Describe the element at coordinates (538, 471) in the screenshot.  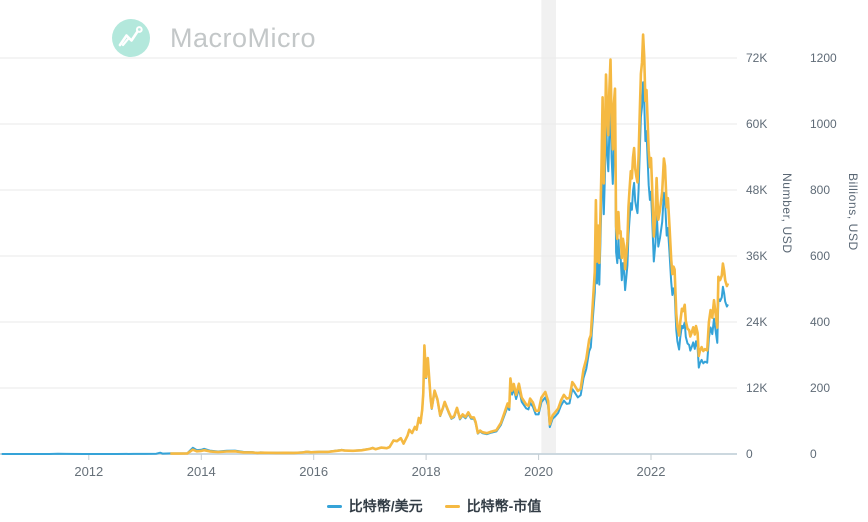
I see `x-tick-label: 2020` at that location.